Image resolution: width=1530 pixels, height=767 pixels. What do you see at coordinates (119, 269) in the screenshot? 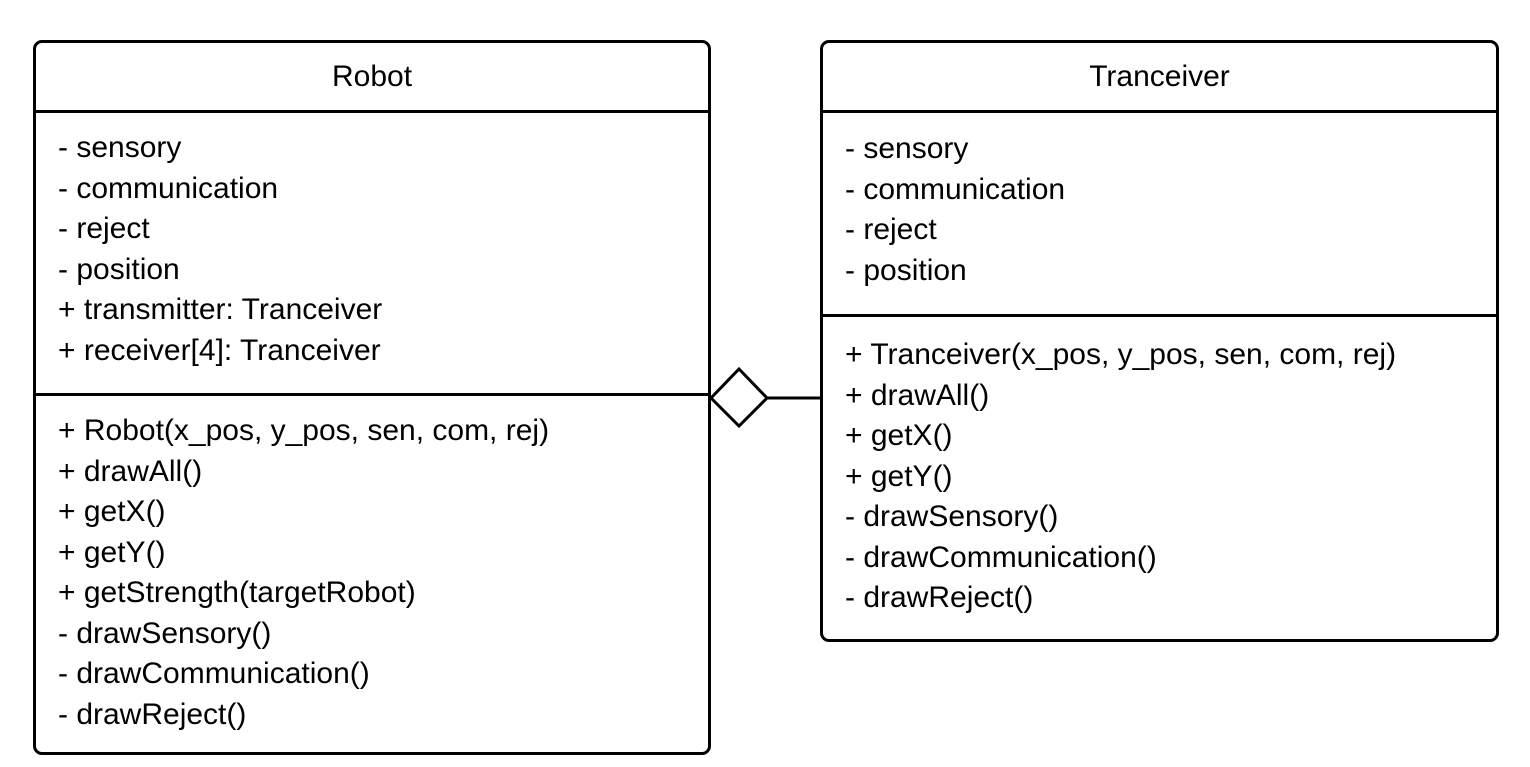
I see `robot-attribute: - position` at bounding box center [119, 269].